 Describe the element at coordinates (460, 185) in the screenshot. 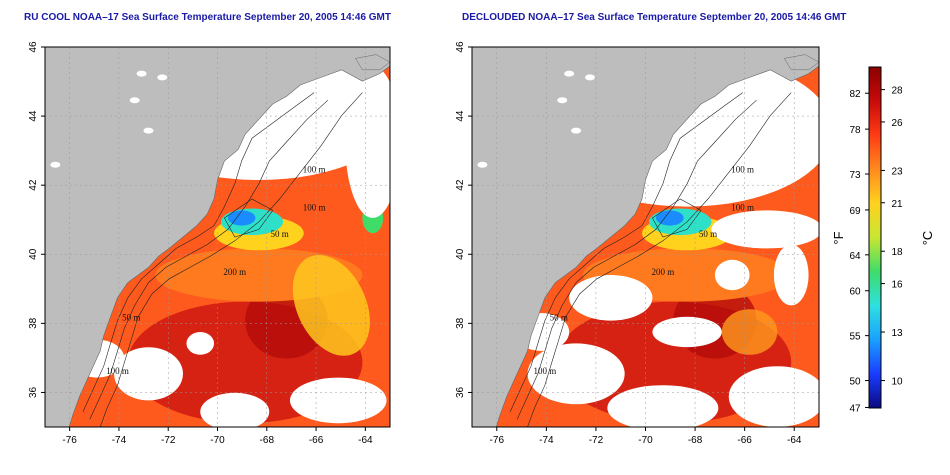

I see `right-y-tick-label: 42` at that location.